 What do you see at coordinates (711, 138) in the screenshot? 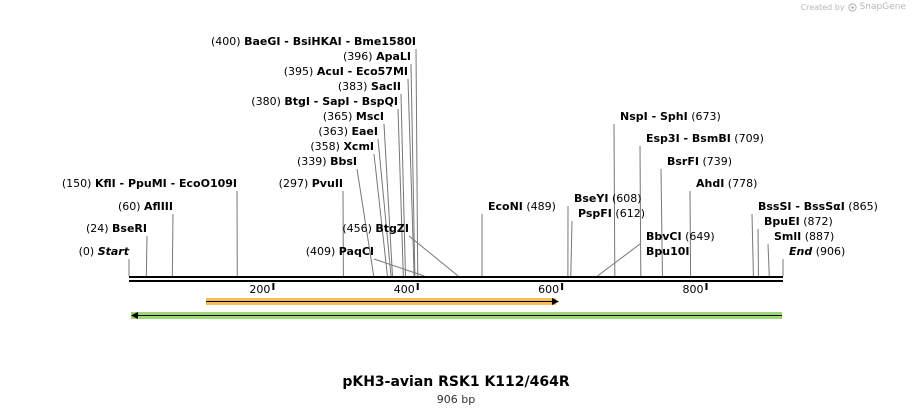
I see `site-name-2: BsmBI` at bounding box center [711, 138].